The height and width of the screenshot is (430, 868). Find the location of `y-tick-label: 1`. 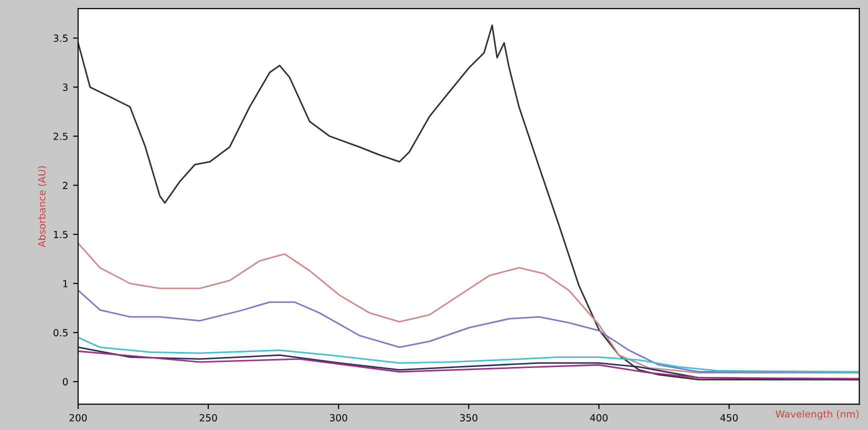

y-tick-label: 1 is located at coordinates (65, 284).